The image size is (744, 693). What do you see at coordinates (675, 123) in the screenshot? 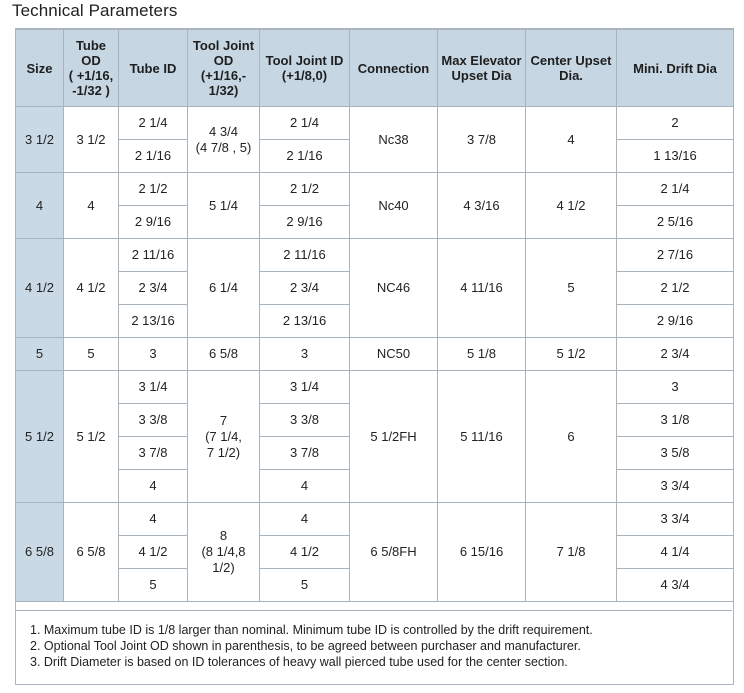
I see `drift-cell: 2` at bounding box center [675, 123].